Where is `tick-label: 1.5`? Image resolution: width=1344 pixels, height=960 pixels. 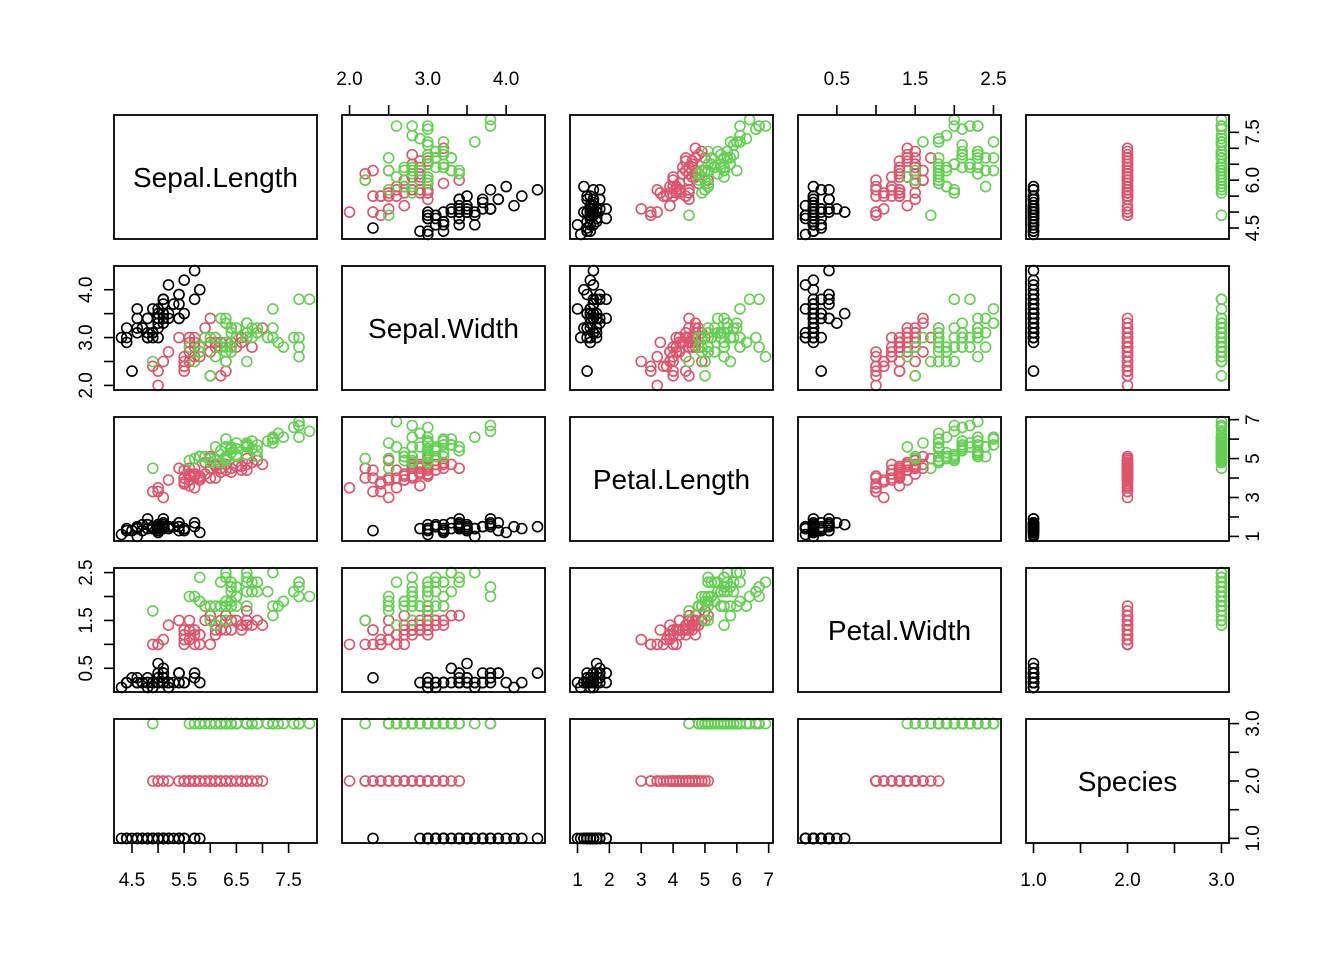 tick-label: 1.5 is located at coordinates (915, 79).